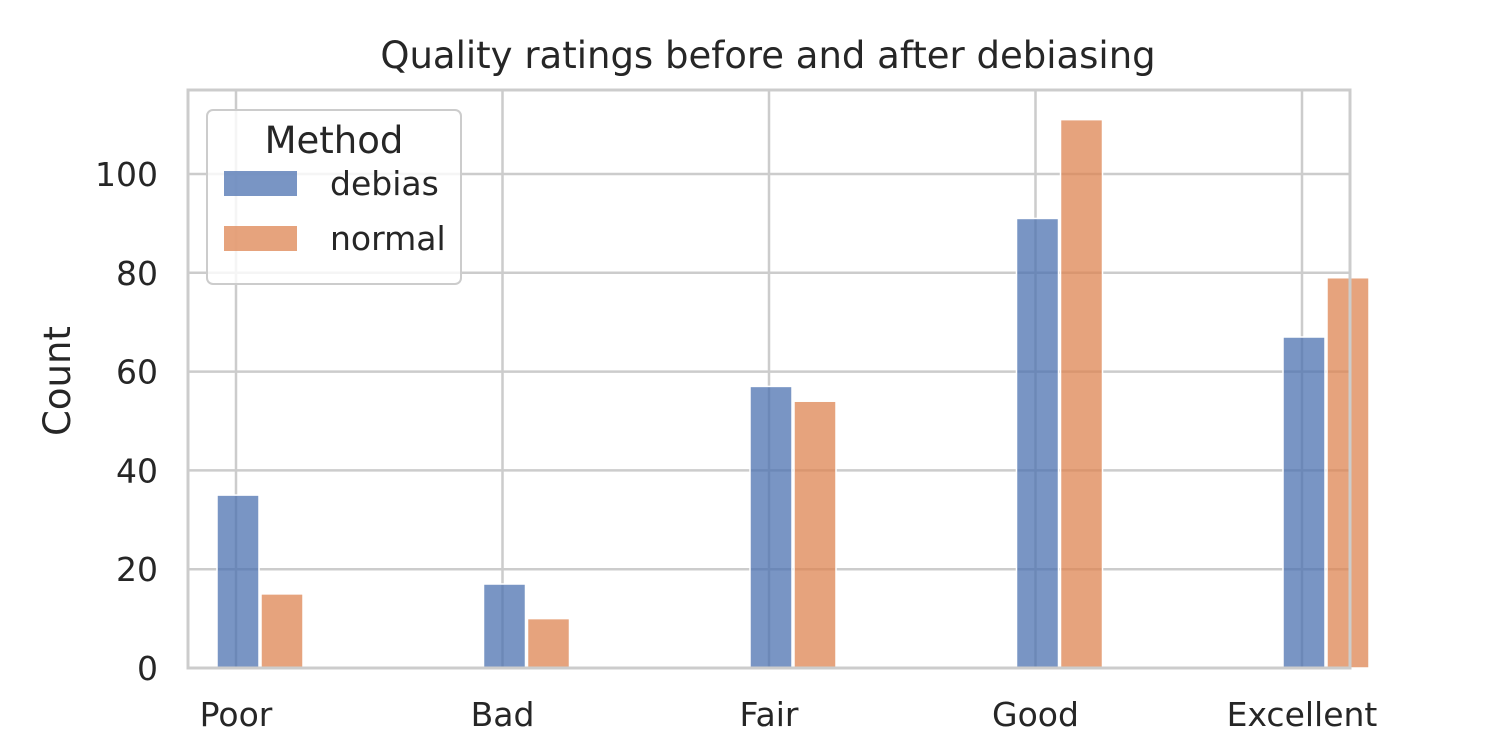 The width and height of the screenshot is (1500, 754). Describe the element at coordinates (1035, 714) in the screenshot. I see `x-tick-label: Good` at that location.